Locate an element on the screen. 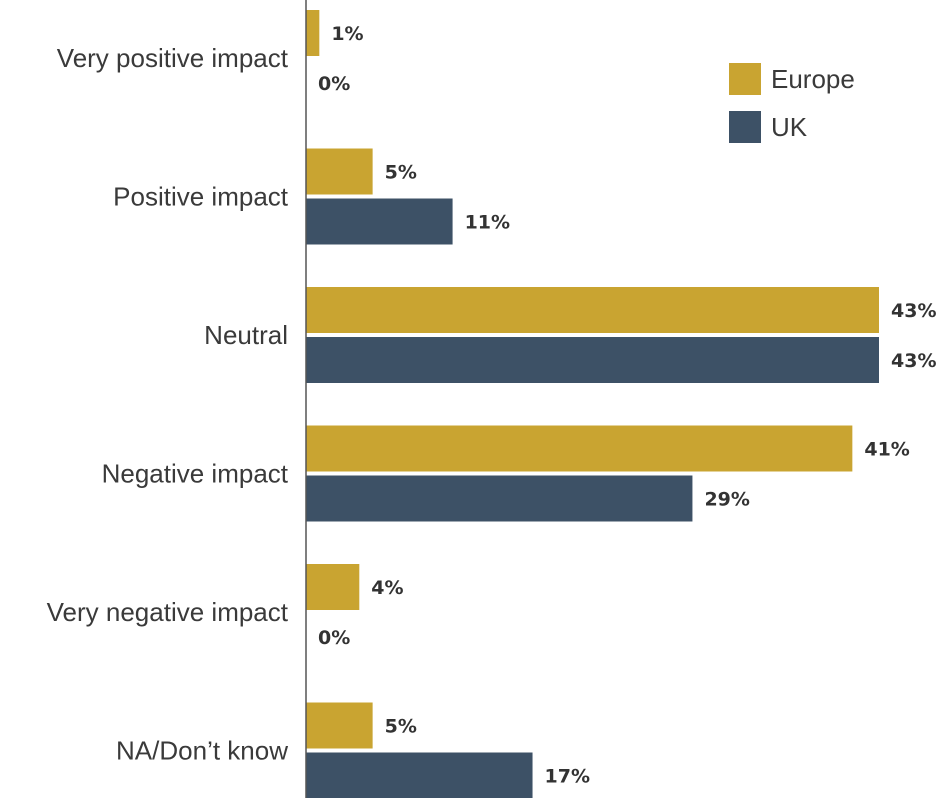 This screenshot has height=798, width=944. value-label-uk-negative-impact: 29% is located at coordinates (726, 500).